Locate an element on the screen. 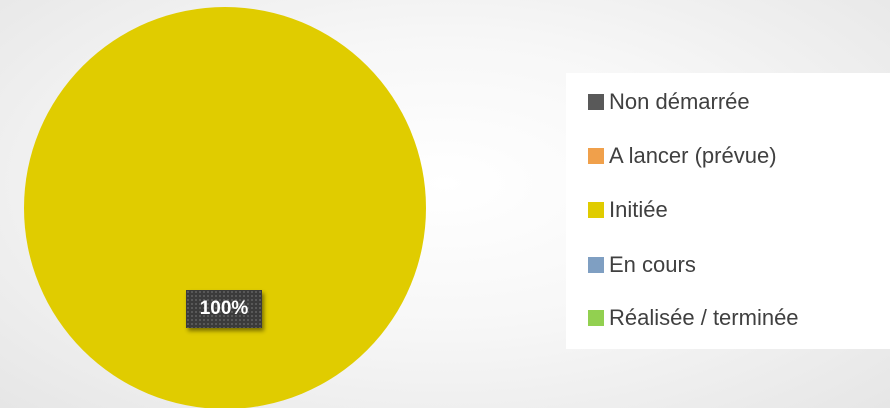 Image resolution: width=890 pixels, height=408 pixels. legend-swatch-realisee is located at coordinates (596, 318).